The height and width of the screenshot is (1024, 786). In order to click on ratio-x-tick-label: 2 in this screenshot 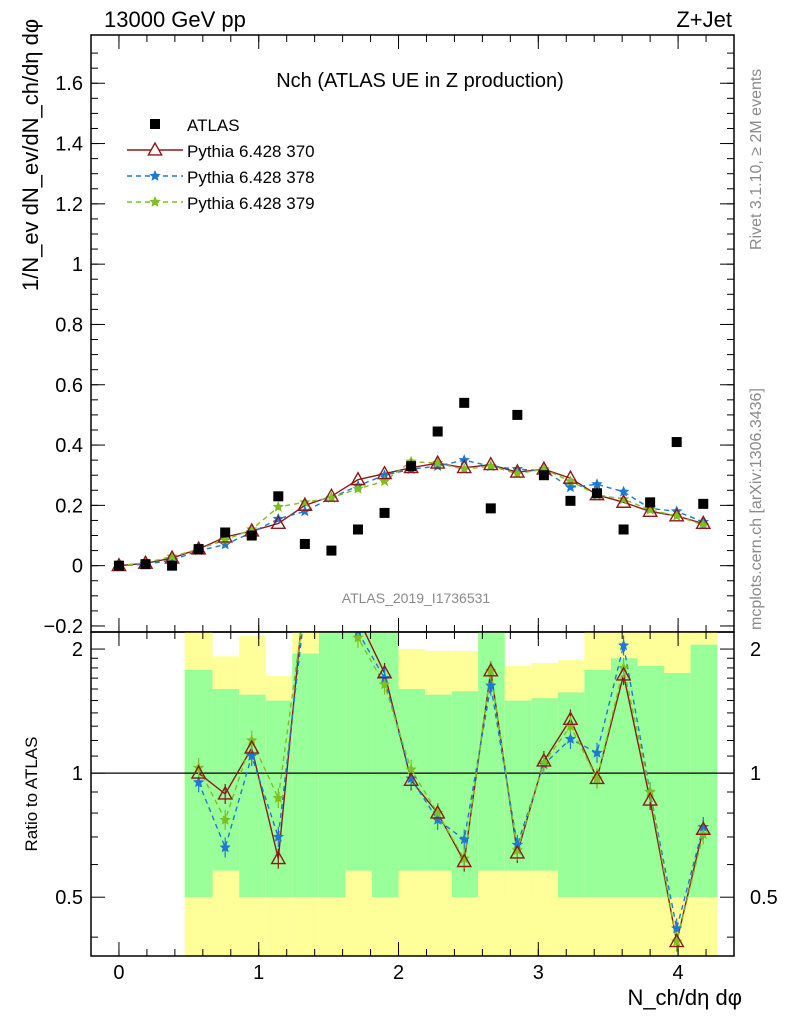, I will do `click(398, 973)`.